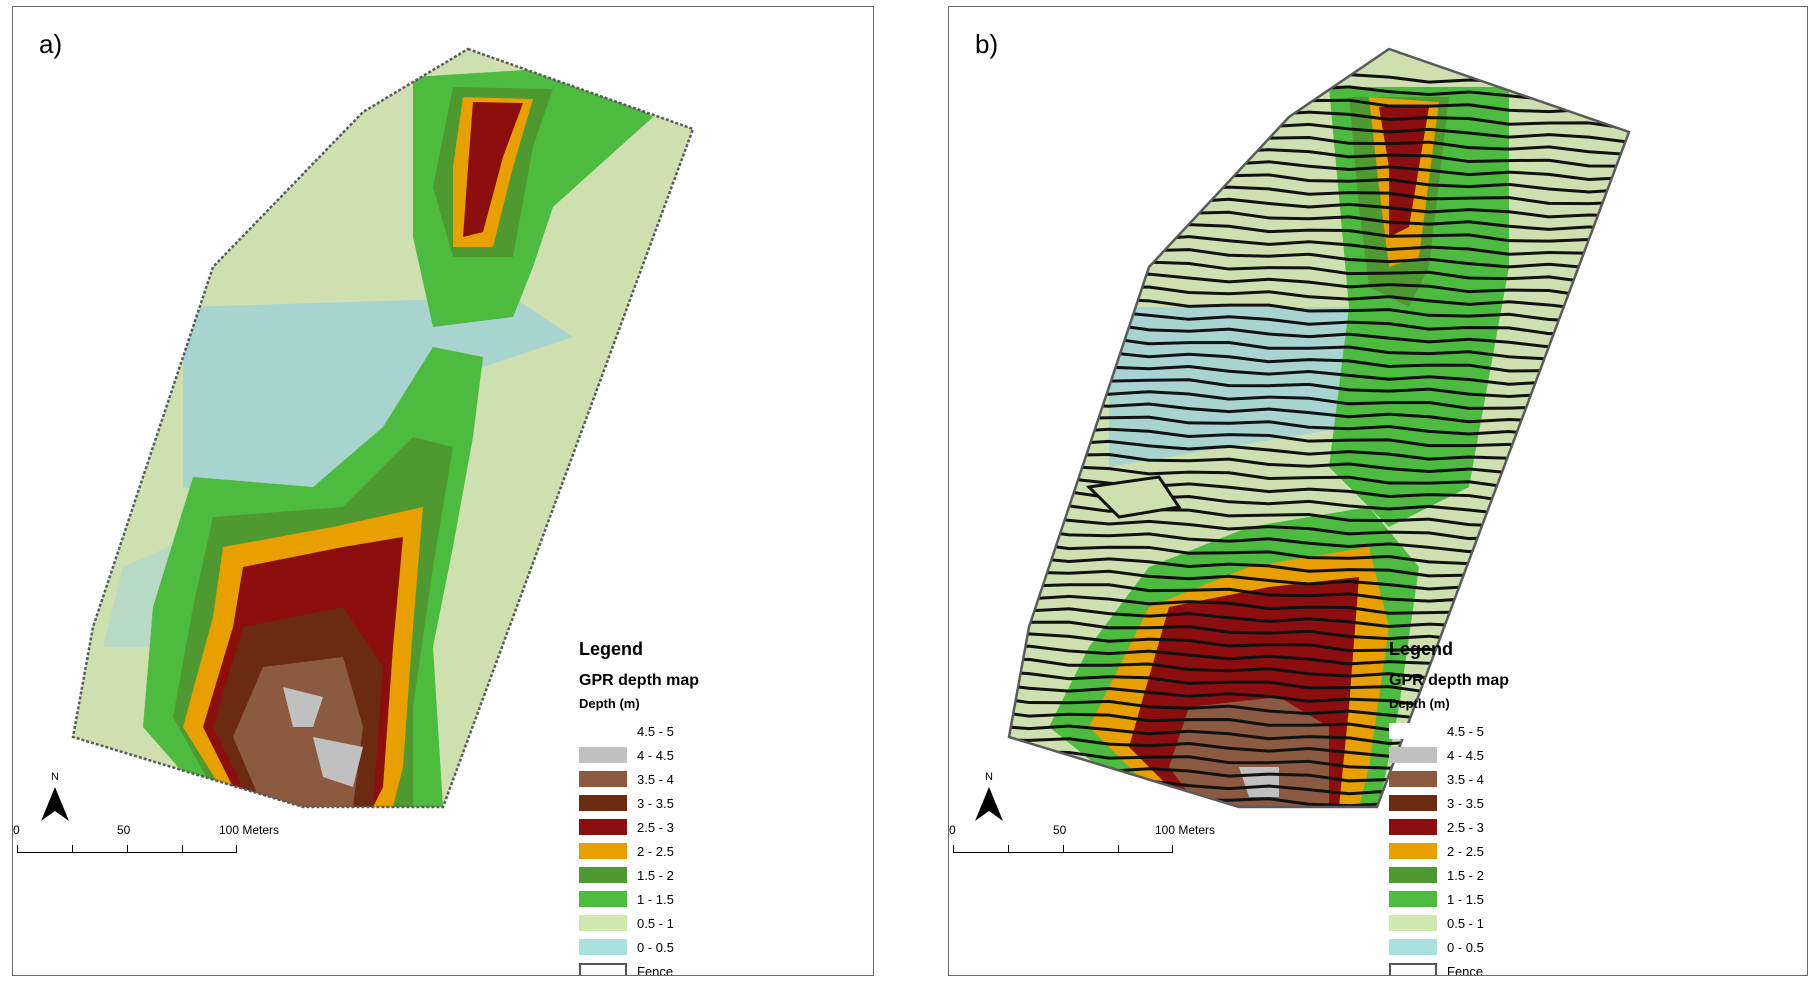 The image size is (1814, 982). I want to click on north-arrow-a: N, so click(55, 799).